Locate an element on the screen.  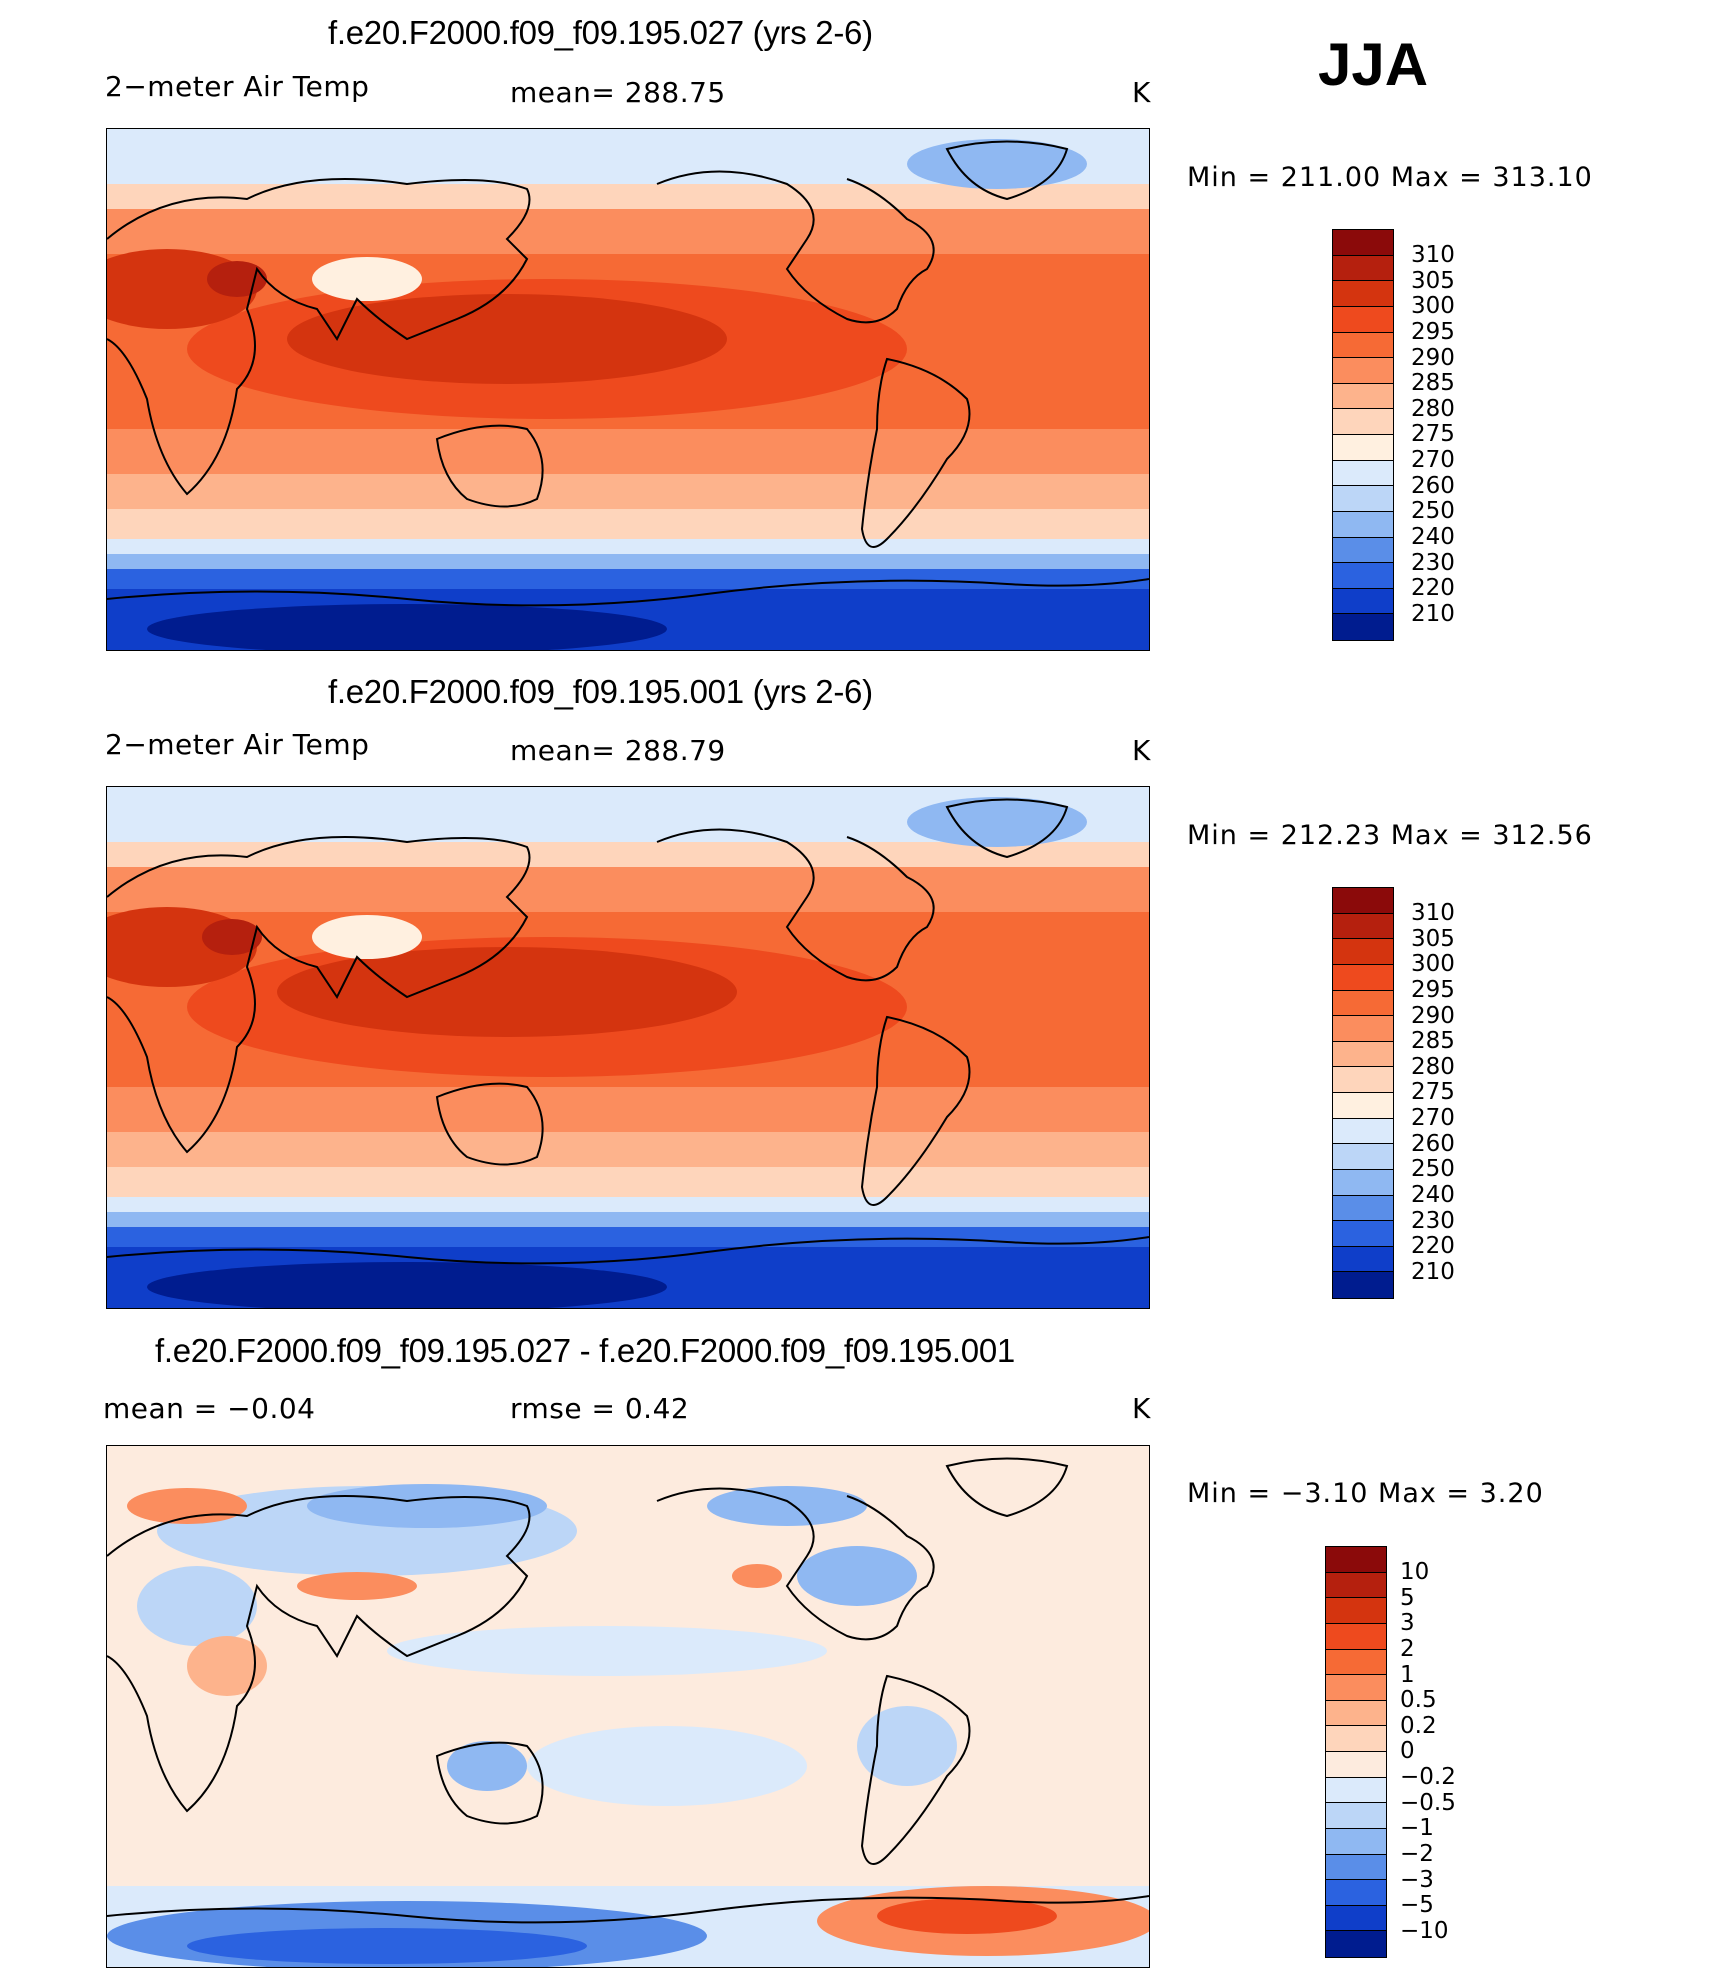
colorbar-label: 290 is located at coordinates (1433, 1015).